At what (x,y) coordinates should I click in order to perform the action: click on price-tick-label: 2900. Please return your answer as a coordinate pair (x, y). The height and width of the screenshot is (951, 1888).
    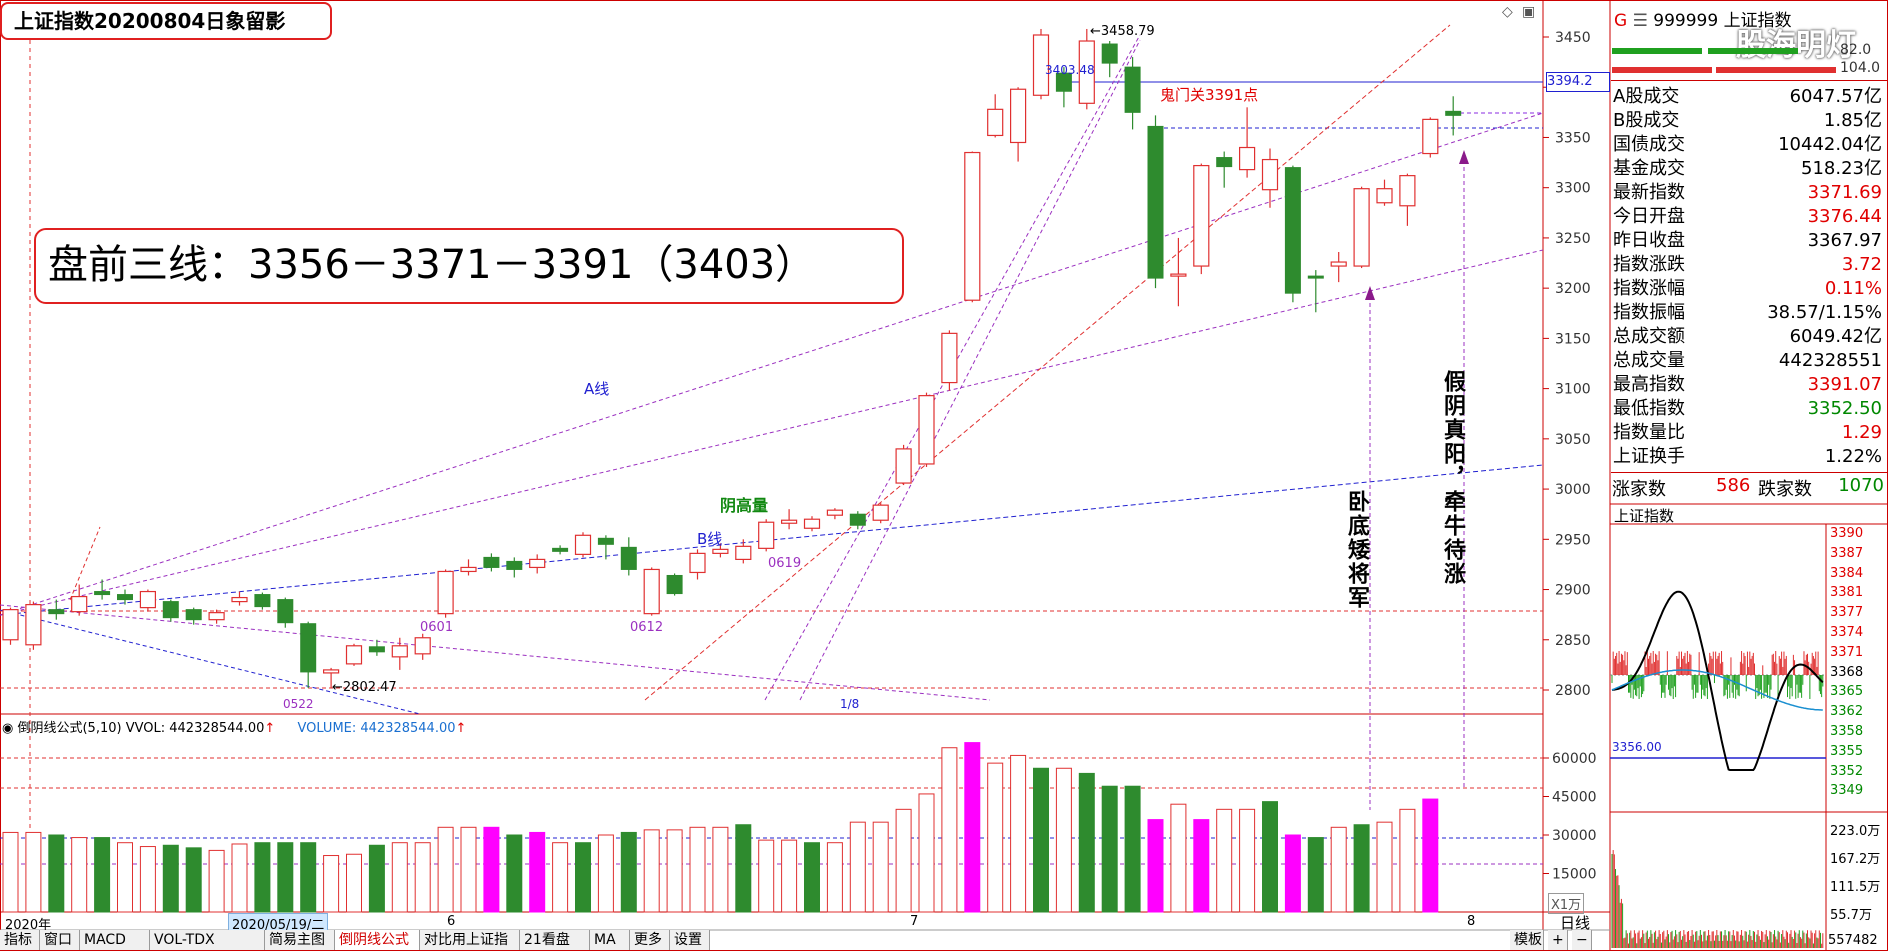
    Looking at the image, I should click on (1573, 591).